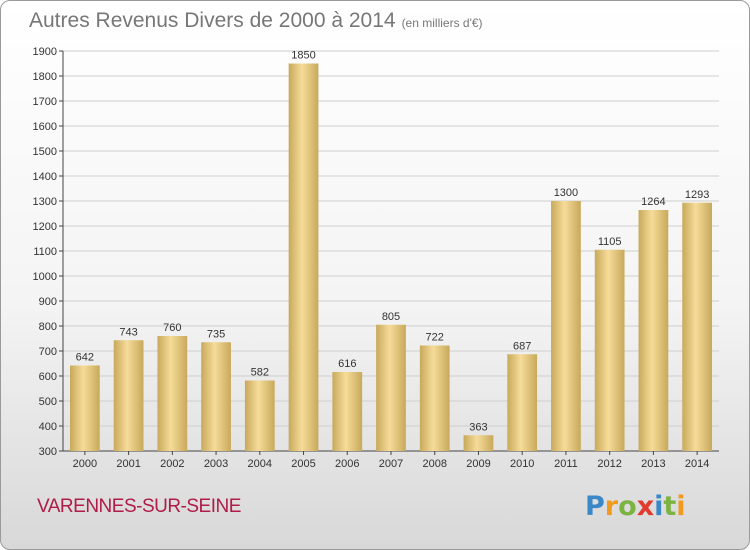 The width and height of the screenshot is (750, 550). Describe the element at coordinates (610, 242) in the screenshot. I see `bar-value-label: 1105` at that location.